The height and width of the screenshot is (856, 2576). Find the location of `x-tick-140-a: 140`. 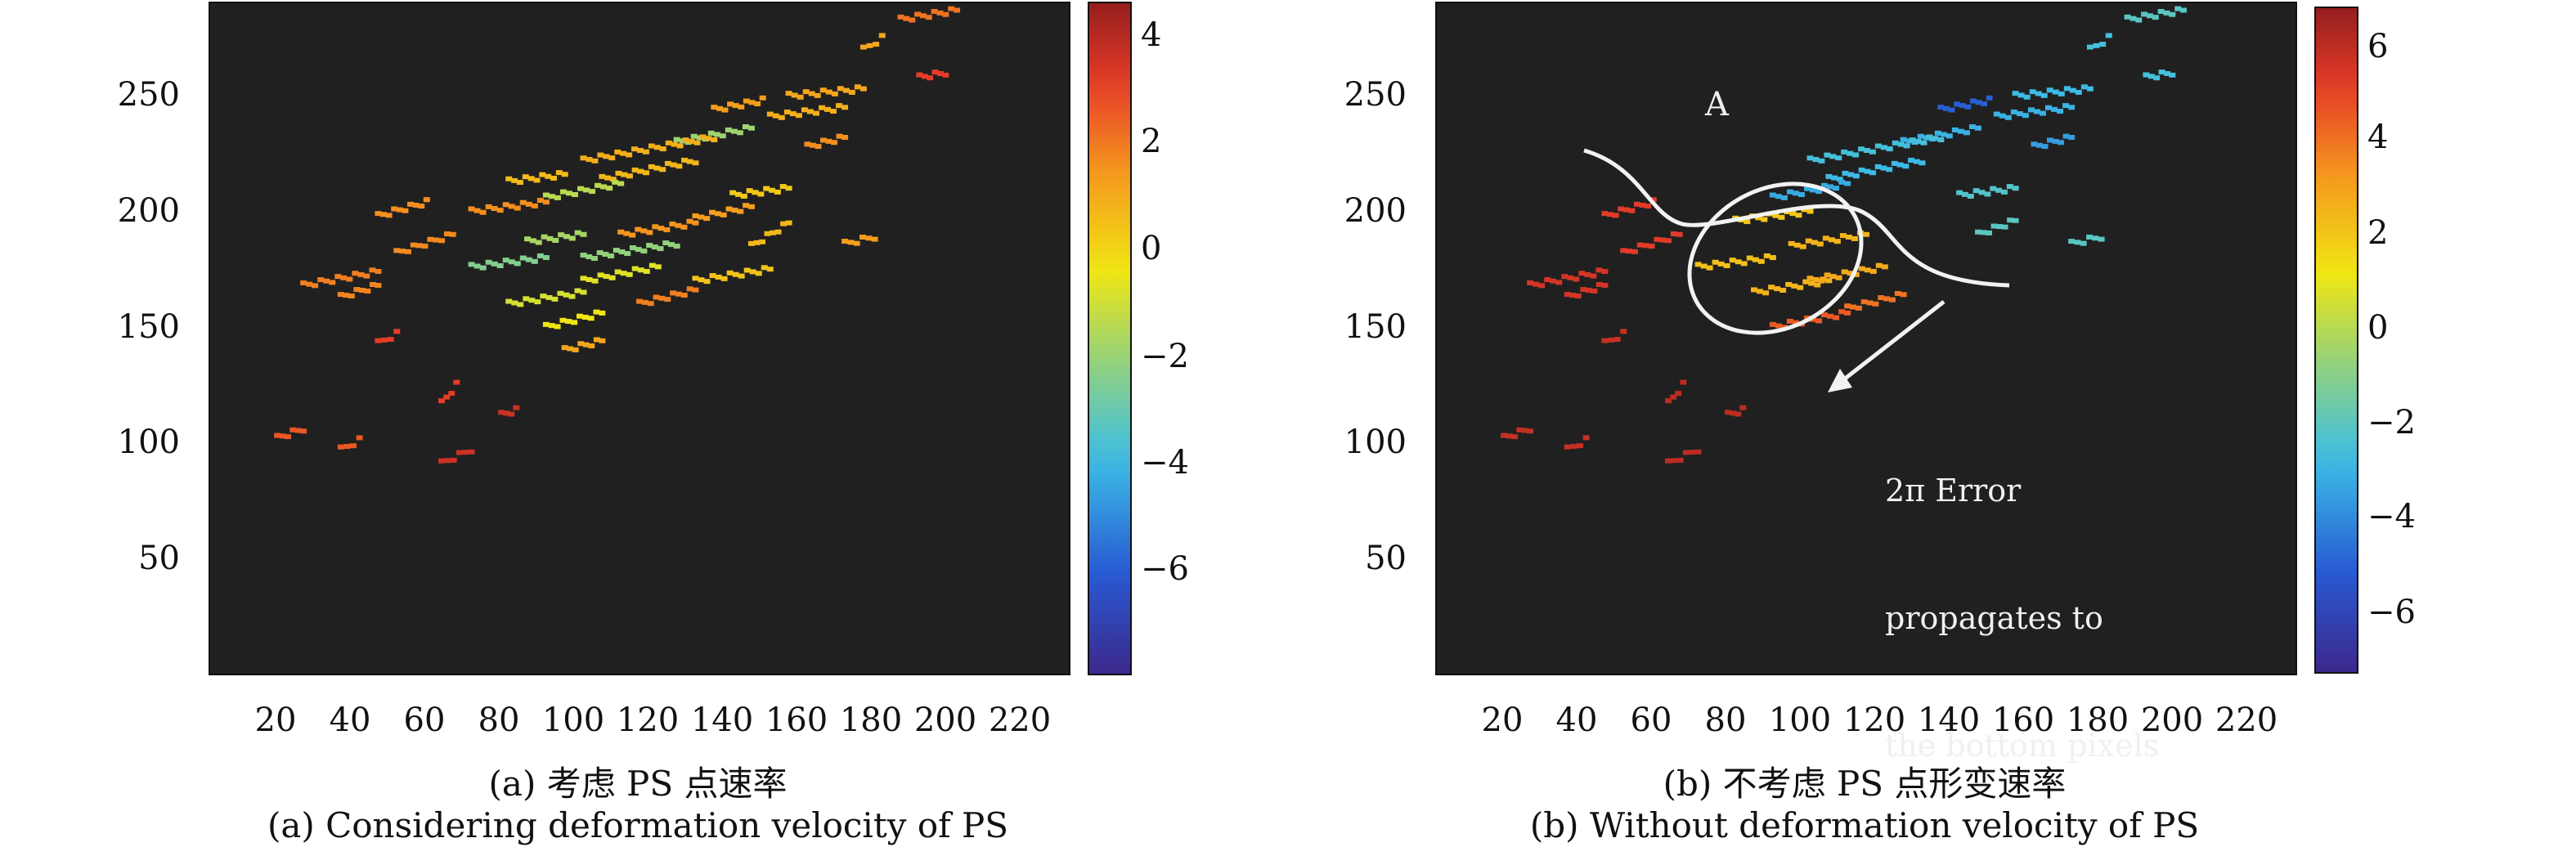

x-tick-140-a: 140 is located at coordinates (722, 720).